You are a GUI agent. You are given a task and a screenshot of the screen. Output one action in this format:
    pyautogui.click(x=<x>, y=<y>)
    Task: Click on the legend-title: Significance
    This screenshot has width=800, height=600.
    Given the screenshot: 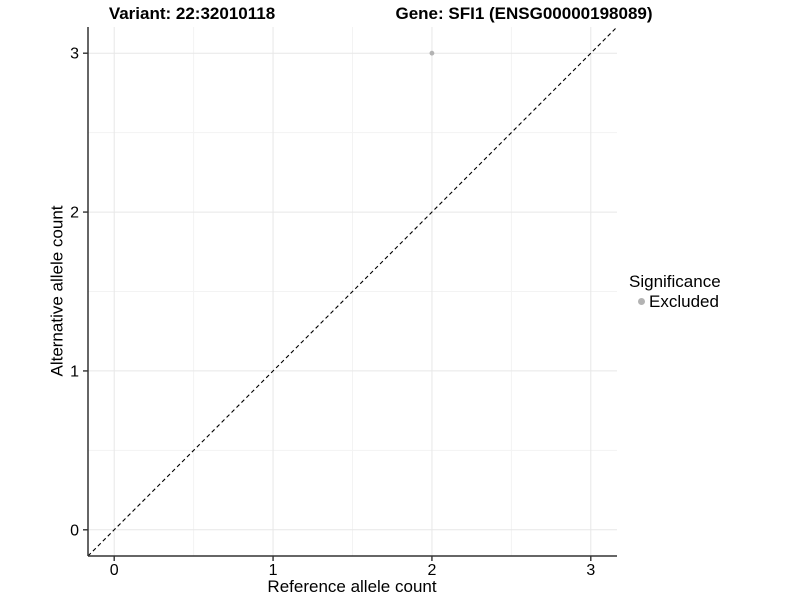 What is the action you would take?
    pyautogui.click(x=675, y=281)
    